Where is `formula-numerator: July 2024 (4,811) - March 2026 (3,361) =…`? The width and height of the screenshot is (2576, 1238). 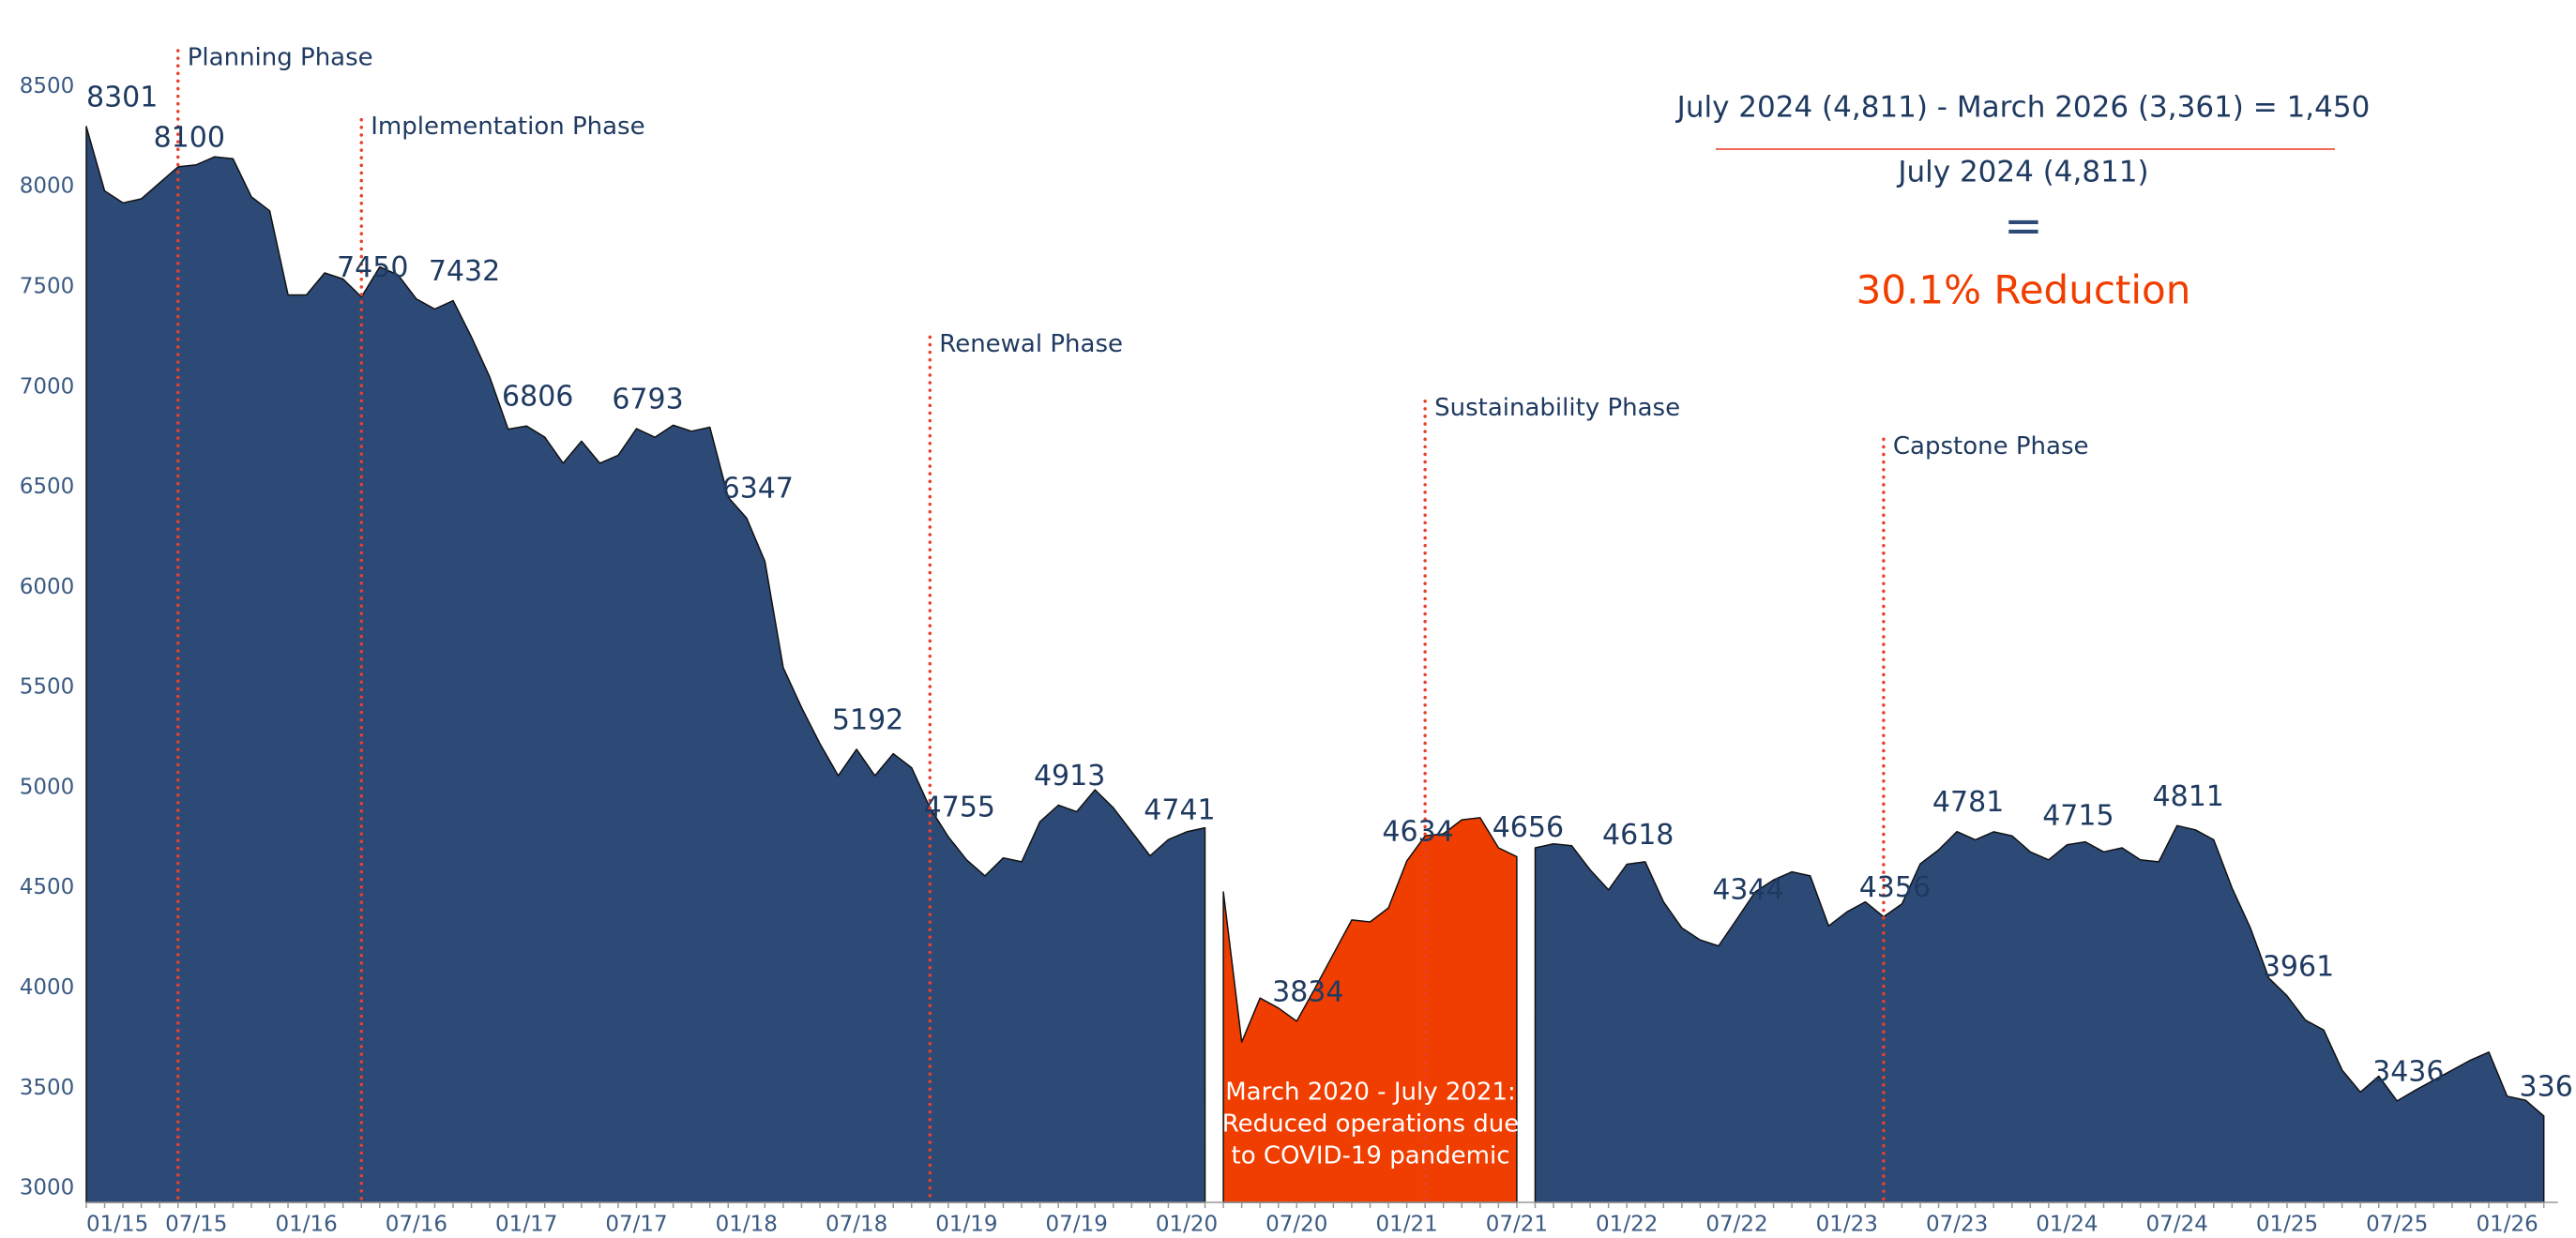
formula-numerator: July 2024 (4,811) - March 2026 (3,361) =… is located at coordinates (2023, 108).